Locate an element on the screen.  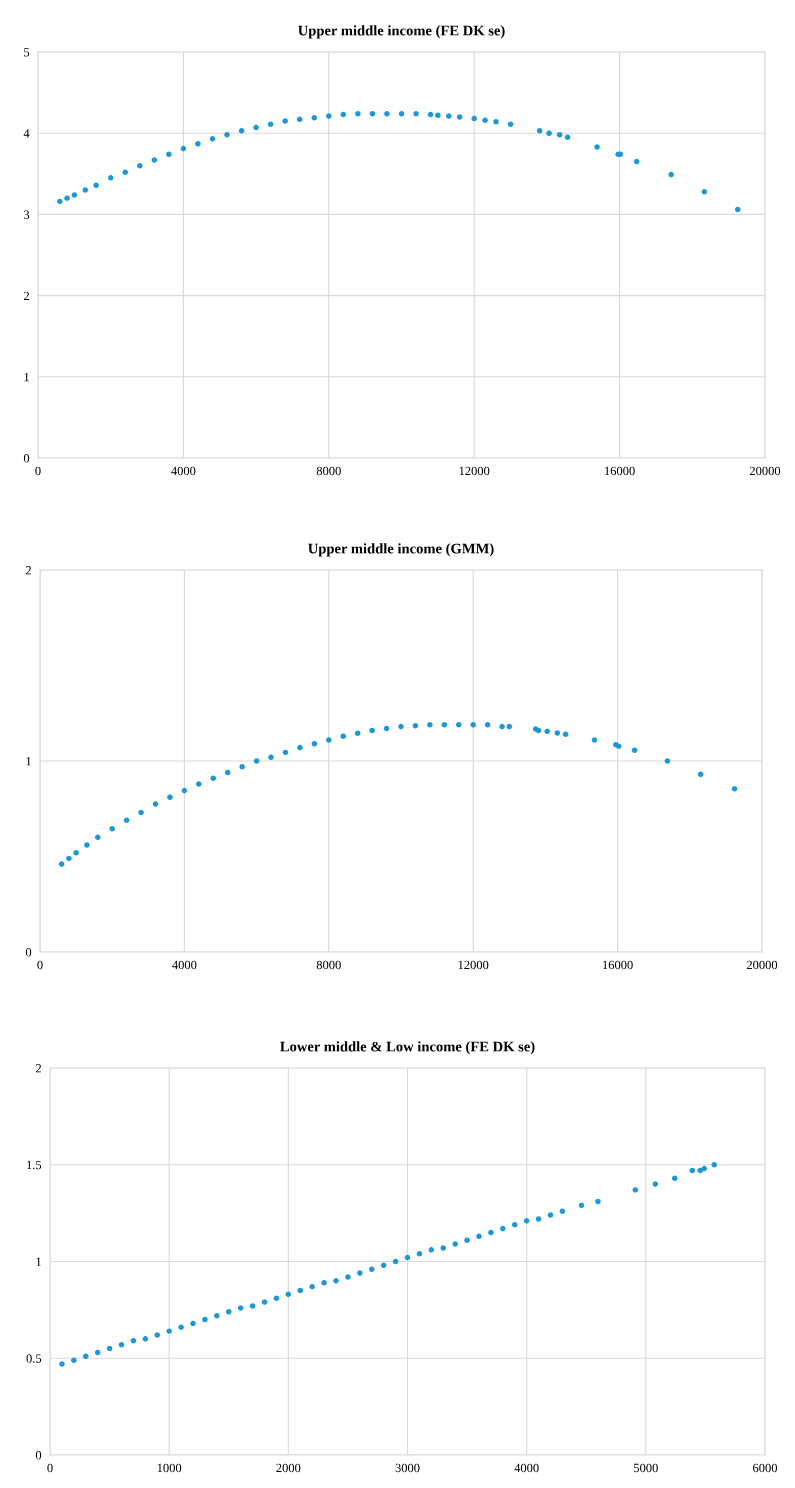
y-tick-label: 1.5 is located at coordinates (34, 1165).